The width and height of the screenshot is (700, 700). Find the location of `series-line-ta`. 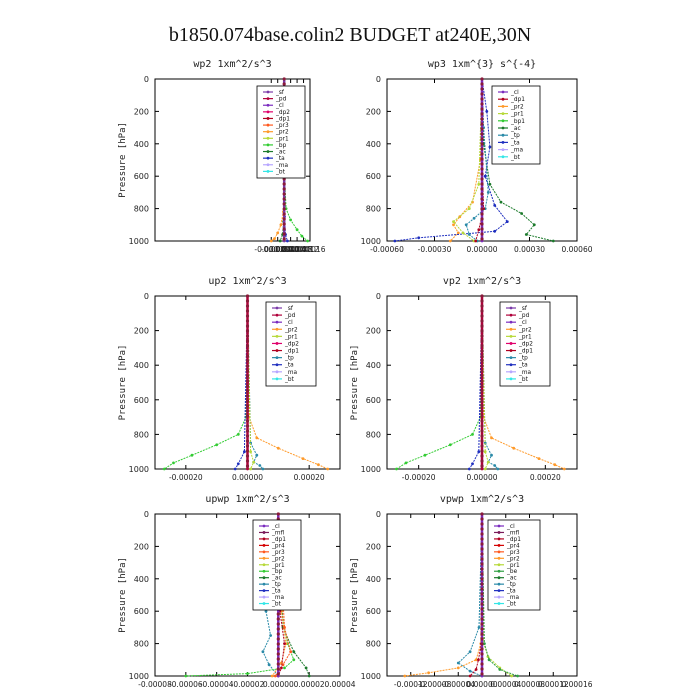

series-line-ta is located at coordinates (451, 160).